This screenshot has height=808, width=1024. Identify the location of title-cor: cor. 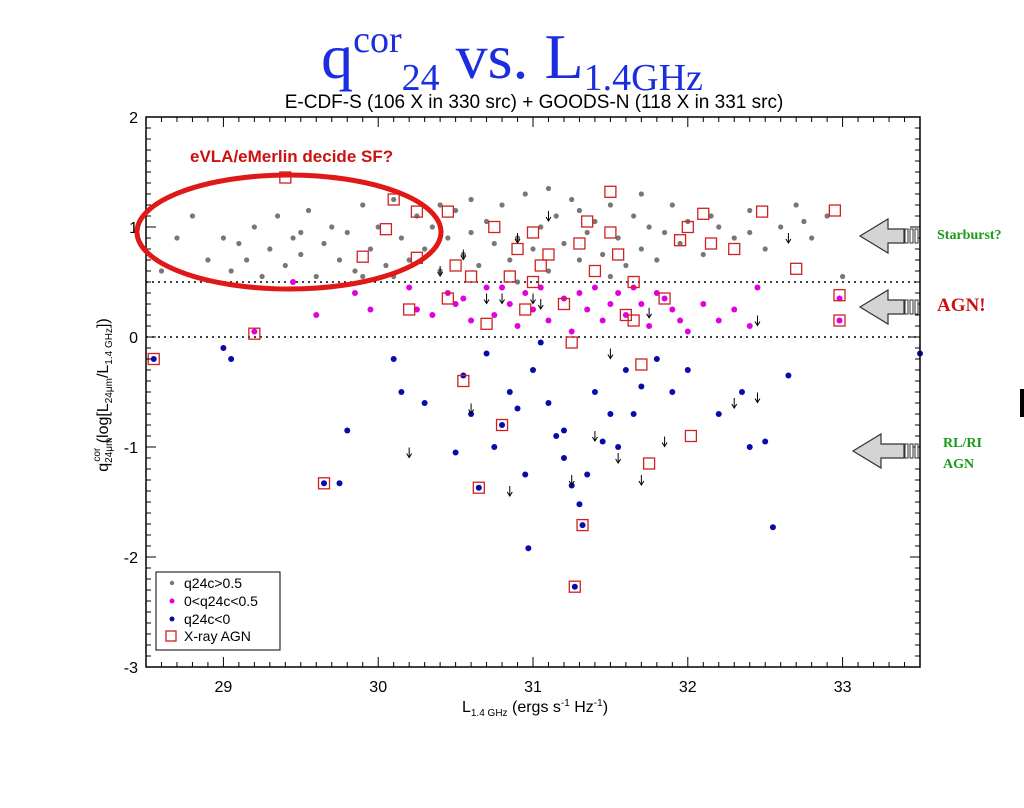
(377, 40).